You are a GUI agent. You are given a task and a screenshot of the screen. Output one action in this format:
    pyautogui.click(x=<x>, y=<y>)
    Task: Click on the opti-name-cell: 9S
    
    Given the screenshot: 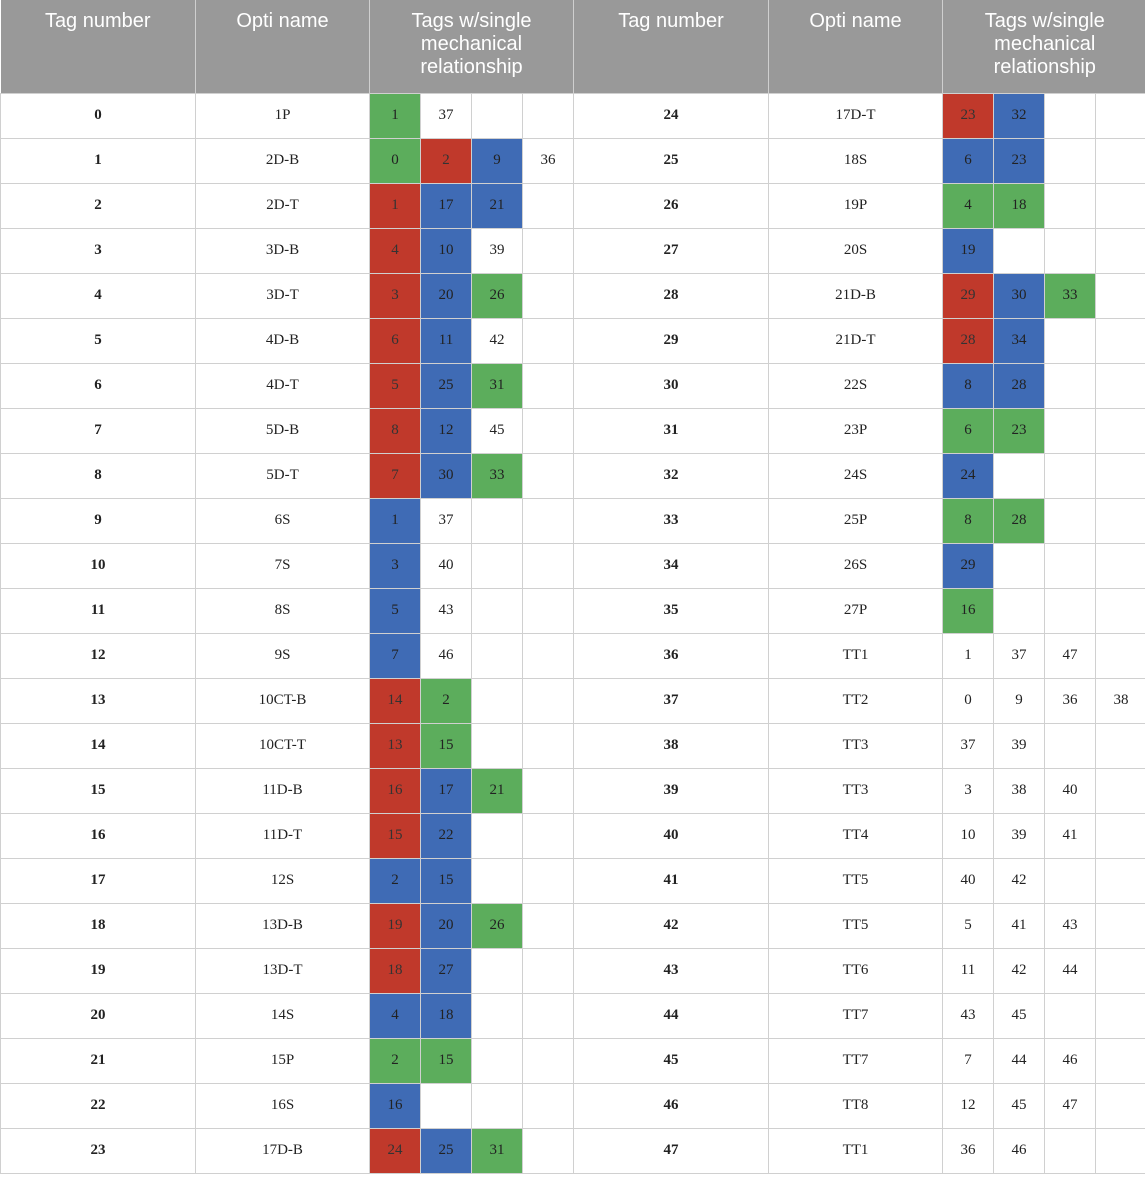 What is the action you would take?
    pyautogui.click(x=282, y=655)
    